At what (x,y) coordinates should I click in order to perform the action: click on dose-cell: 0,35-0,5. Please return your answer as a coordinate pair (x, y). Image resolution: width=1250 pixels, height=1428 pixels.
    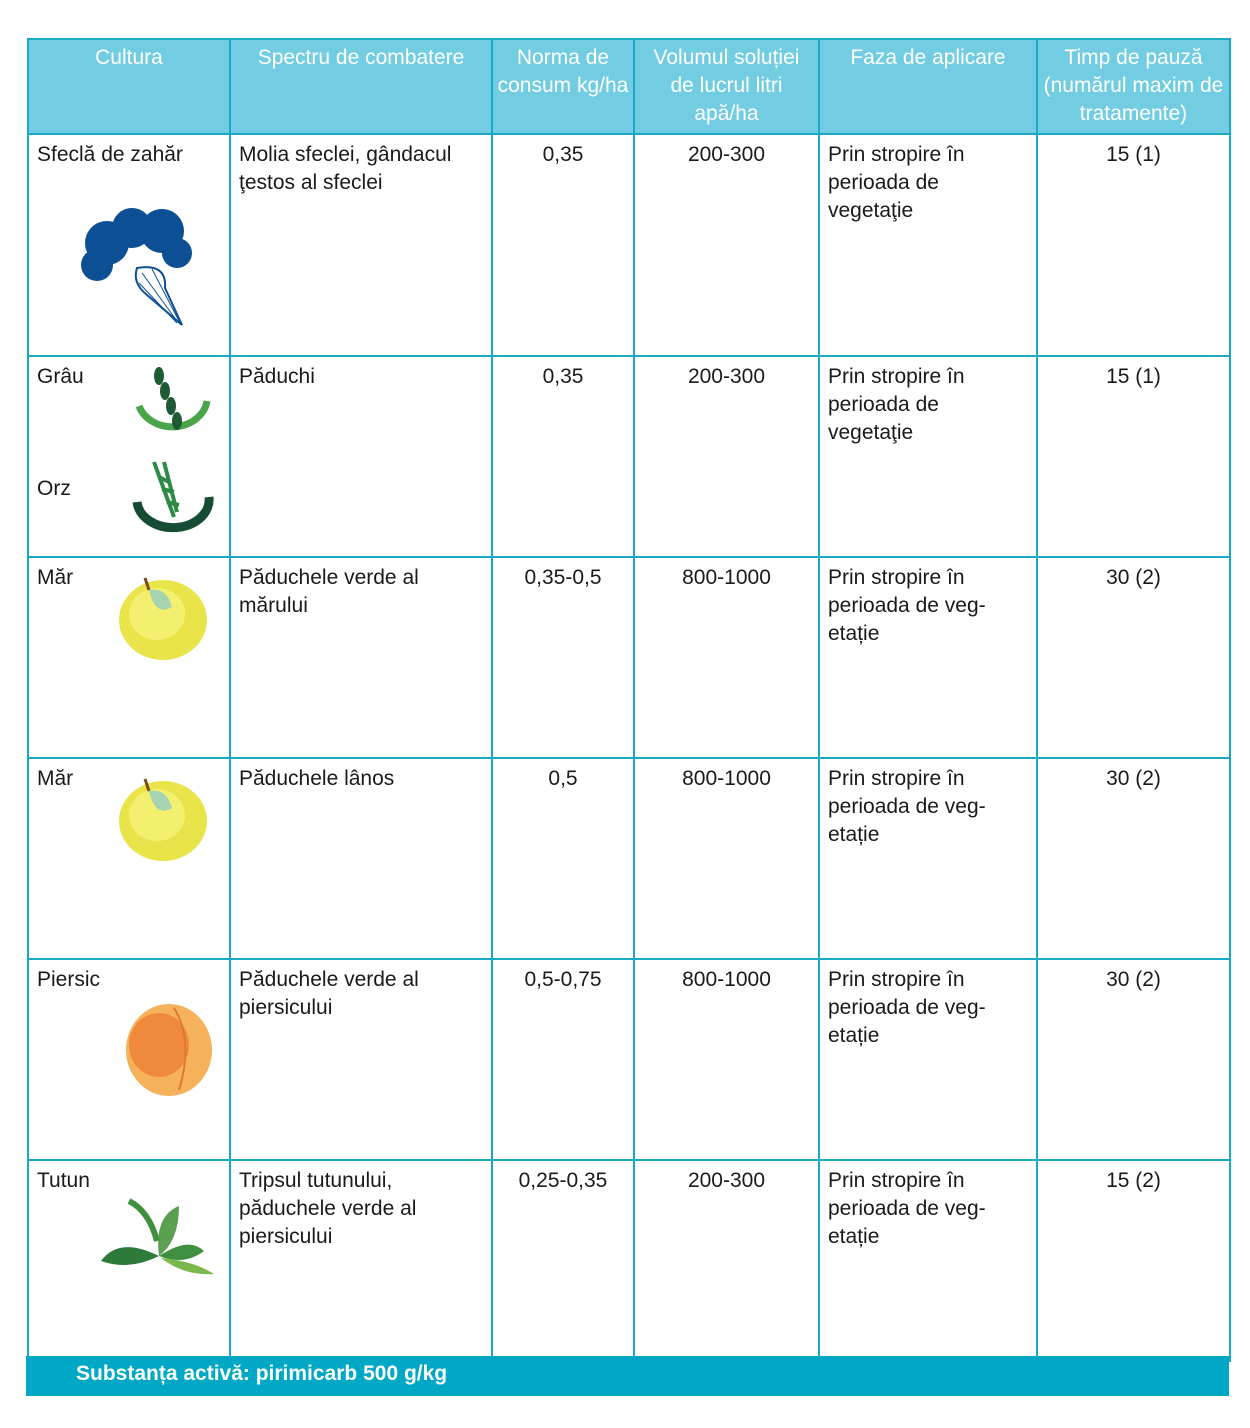
    Looking at the image, I should click on (563, 657).